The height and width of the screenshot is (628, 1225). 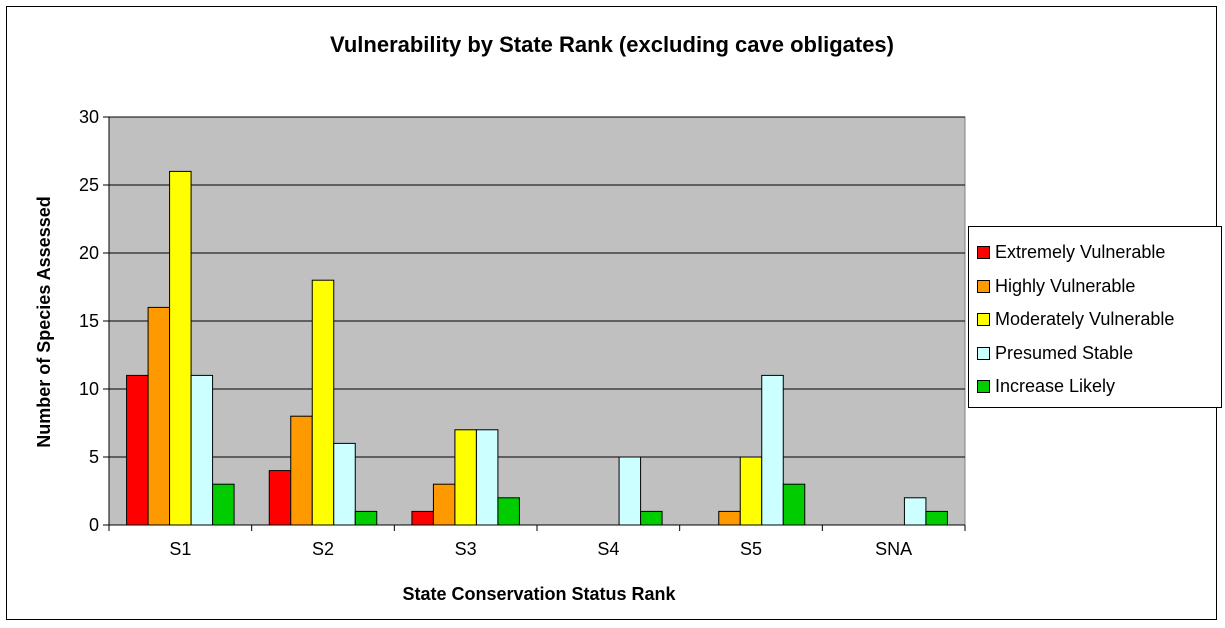 What do you see at coordinates (465, 477) in the screenshot?
I see `bar-s3-moderately-vulnerable` at bounding box center [465, 477].